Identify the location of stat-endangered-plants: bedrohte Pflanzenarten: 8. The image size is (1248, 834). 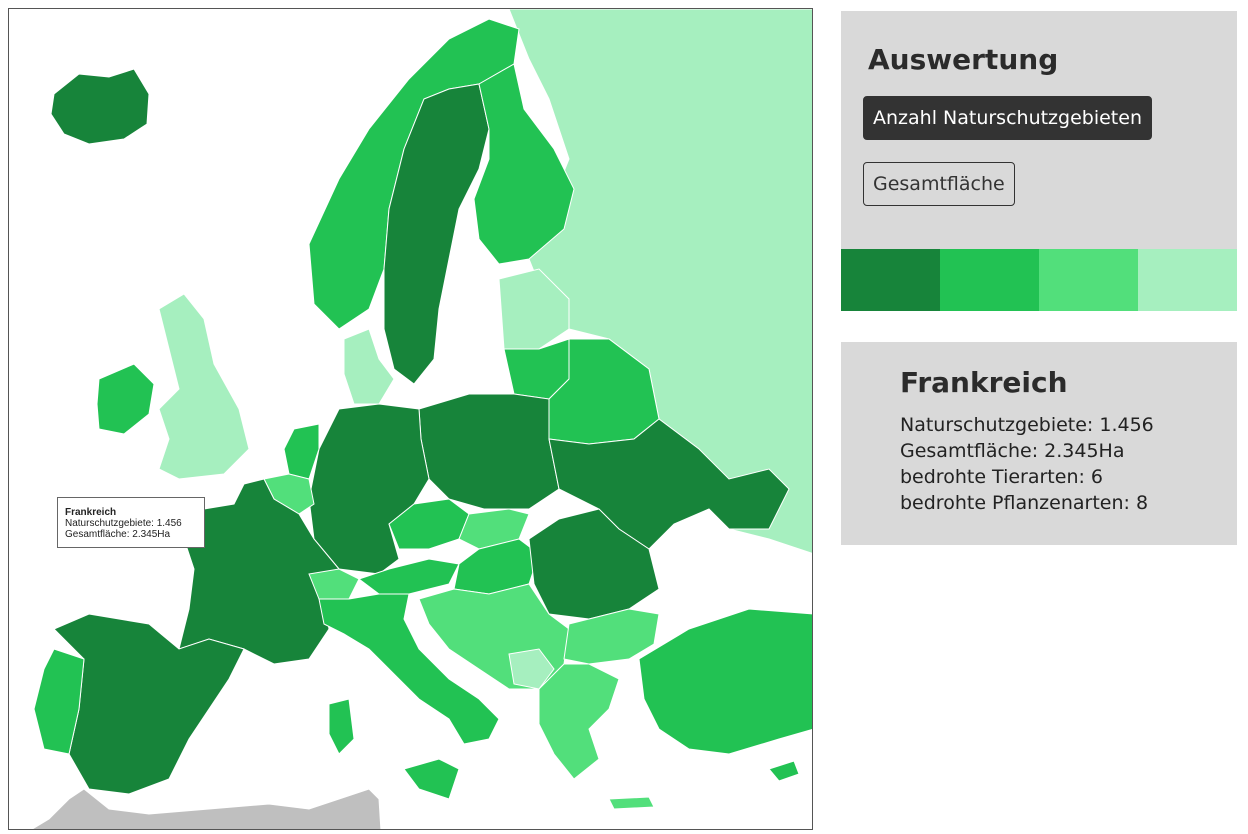
(1024, 503).